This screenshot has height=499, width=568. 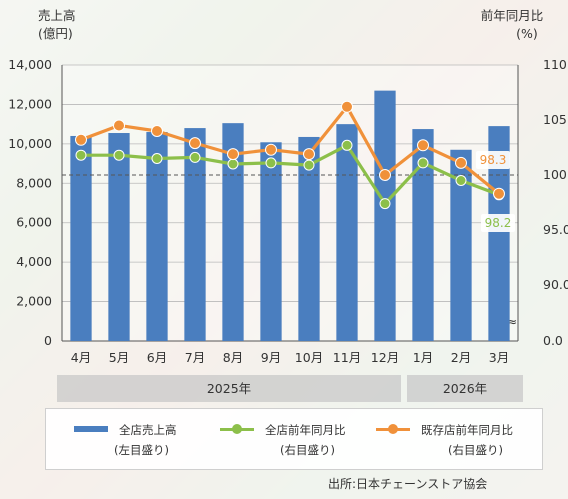 I want to click on right-tick-label: 105.0, so click(x=555, y=119).